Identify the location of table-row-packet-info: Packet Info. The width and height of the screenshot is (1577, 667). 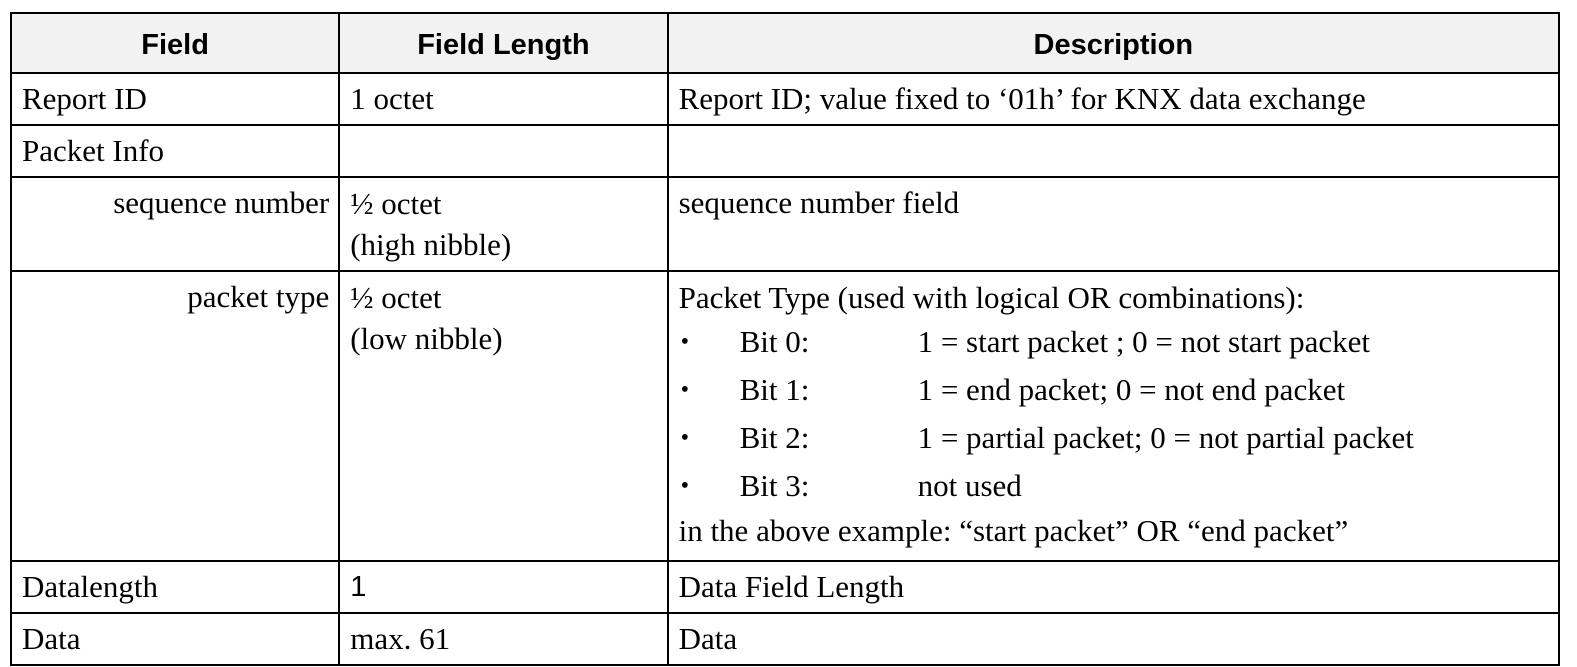
(785, 151).